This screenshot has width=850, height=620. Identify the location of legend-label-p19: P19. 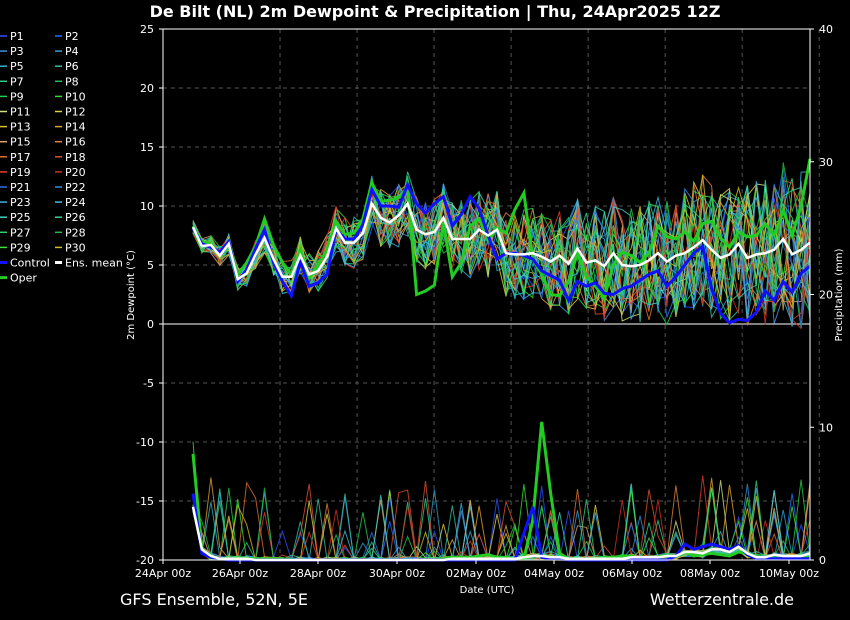
(20, 172).